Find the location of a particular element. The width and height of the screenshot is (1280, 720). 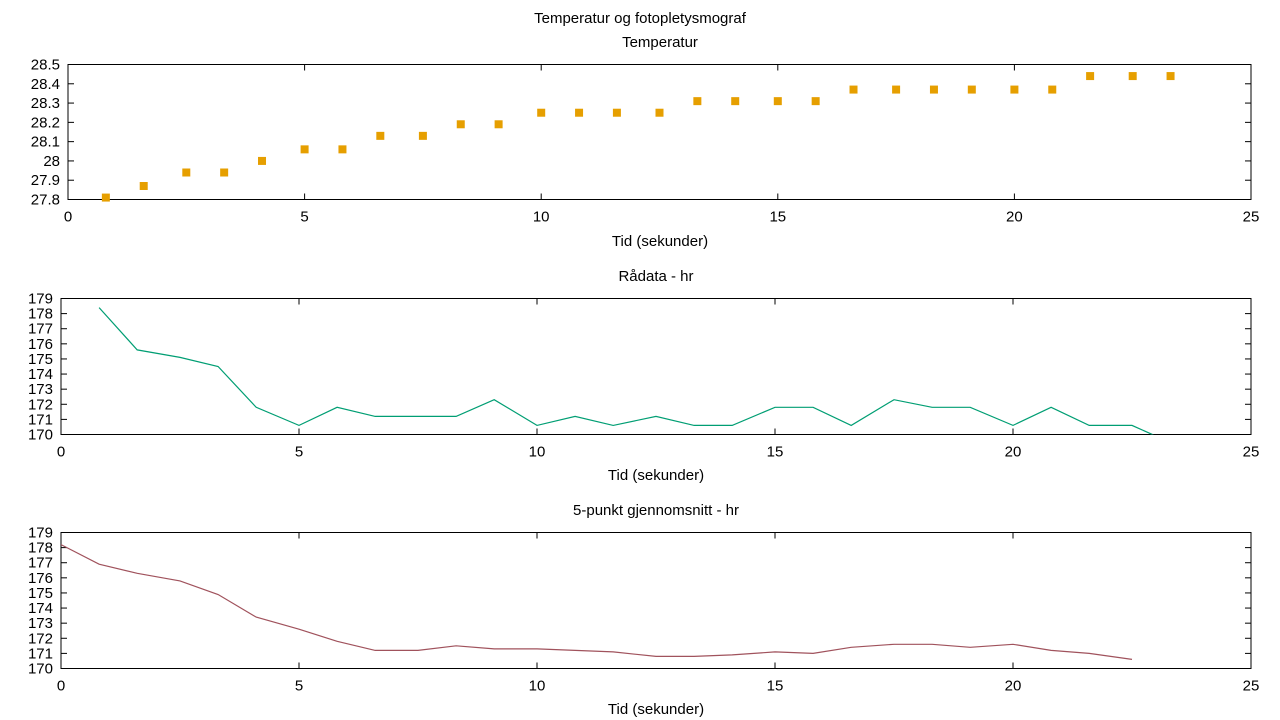

y-tick-label: 28.3 is located at coordinates (45, 103).